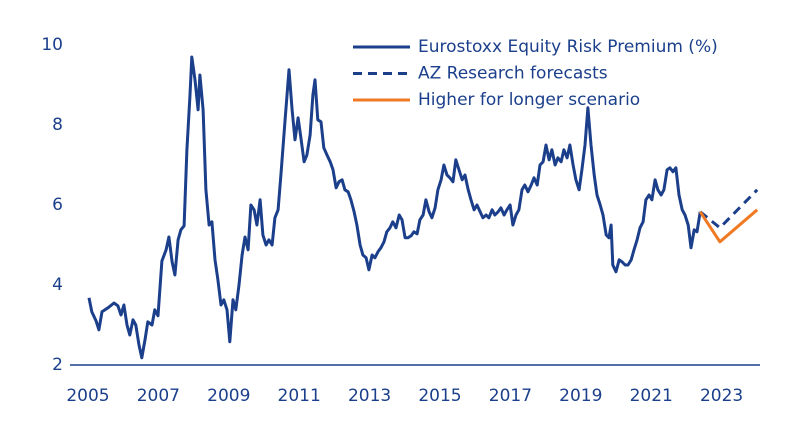 The image size is (799, 432). Describe the element at coordinates (52, 45) in the screenshot. I see `y-tick-label: 10` at that location.